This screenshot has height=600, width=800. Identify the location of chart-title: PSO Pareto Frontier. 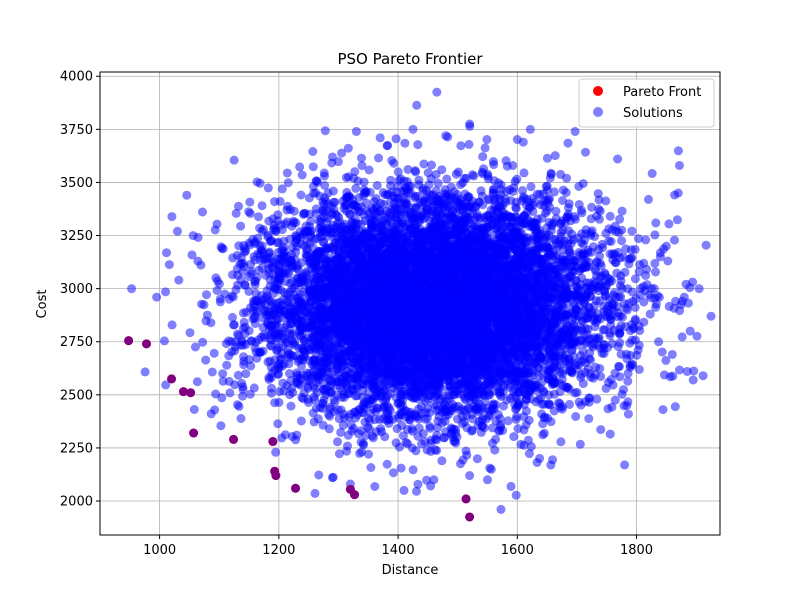
(410, 59).